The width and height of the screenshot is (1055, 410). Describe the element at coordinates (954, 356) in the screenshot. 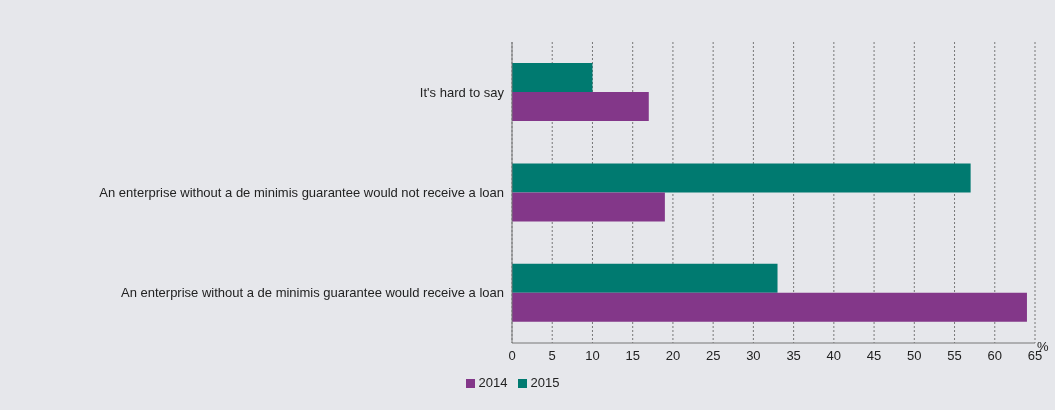

I see `x-tick-label: 55` at that location.